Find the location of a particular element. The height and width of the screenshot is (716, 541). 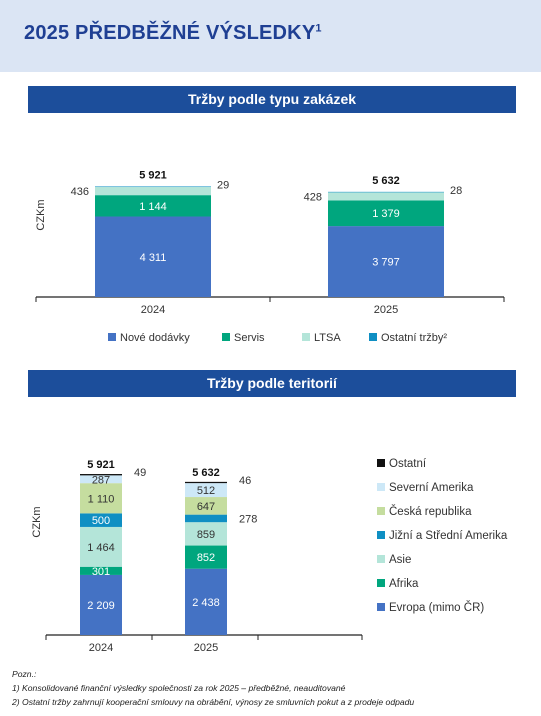

chart2-legend-label: Evropa (mimo ČR) is located at coordinates (436, 607).